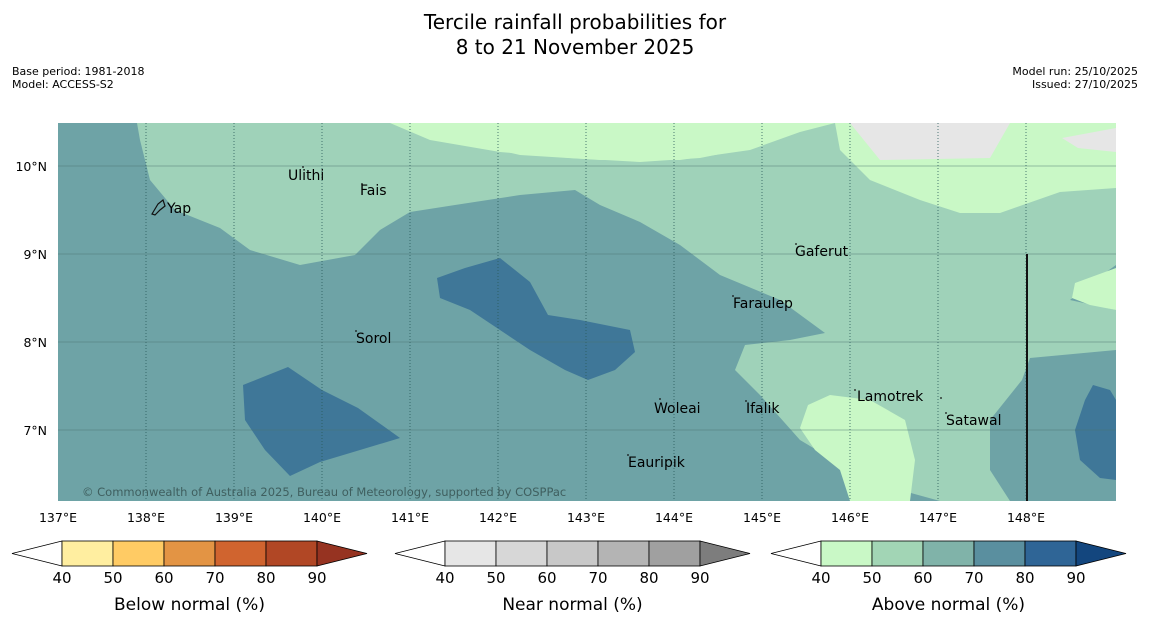 The image size is (1150, 644). What do you see at coordinates (948, 605) in the screenshot?
I see `above-legend-label: Above normal (%)` at bounding box center [948, 605].